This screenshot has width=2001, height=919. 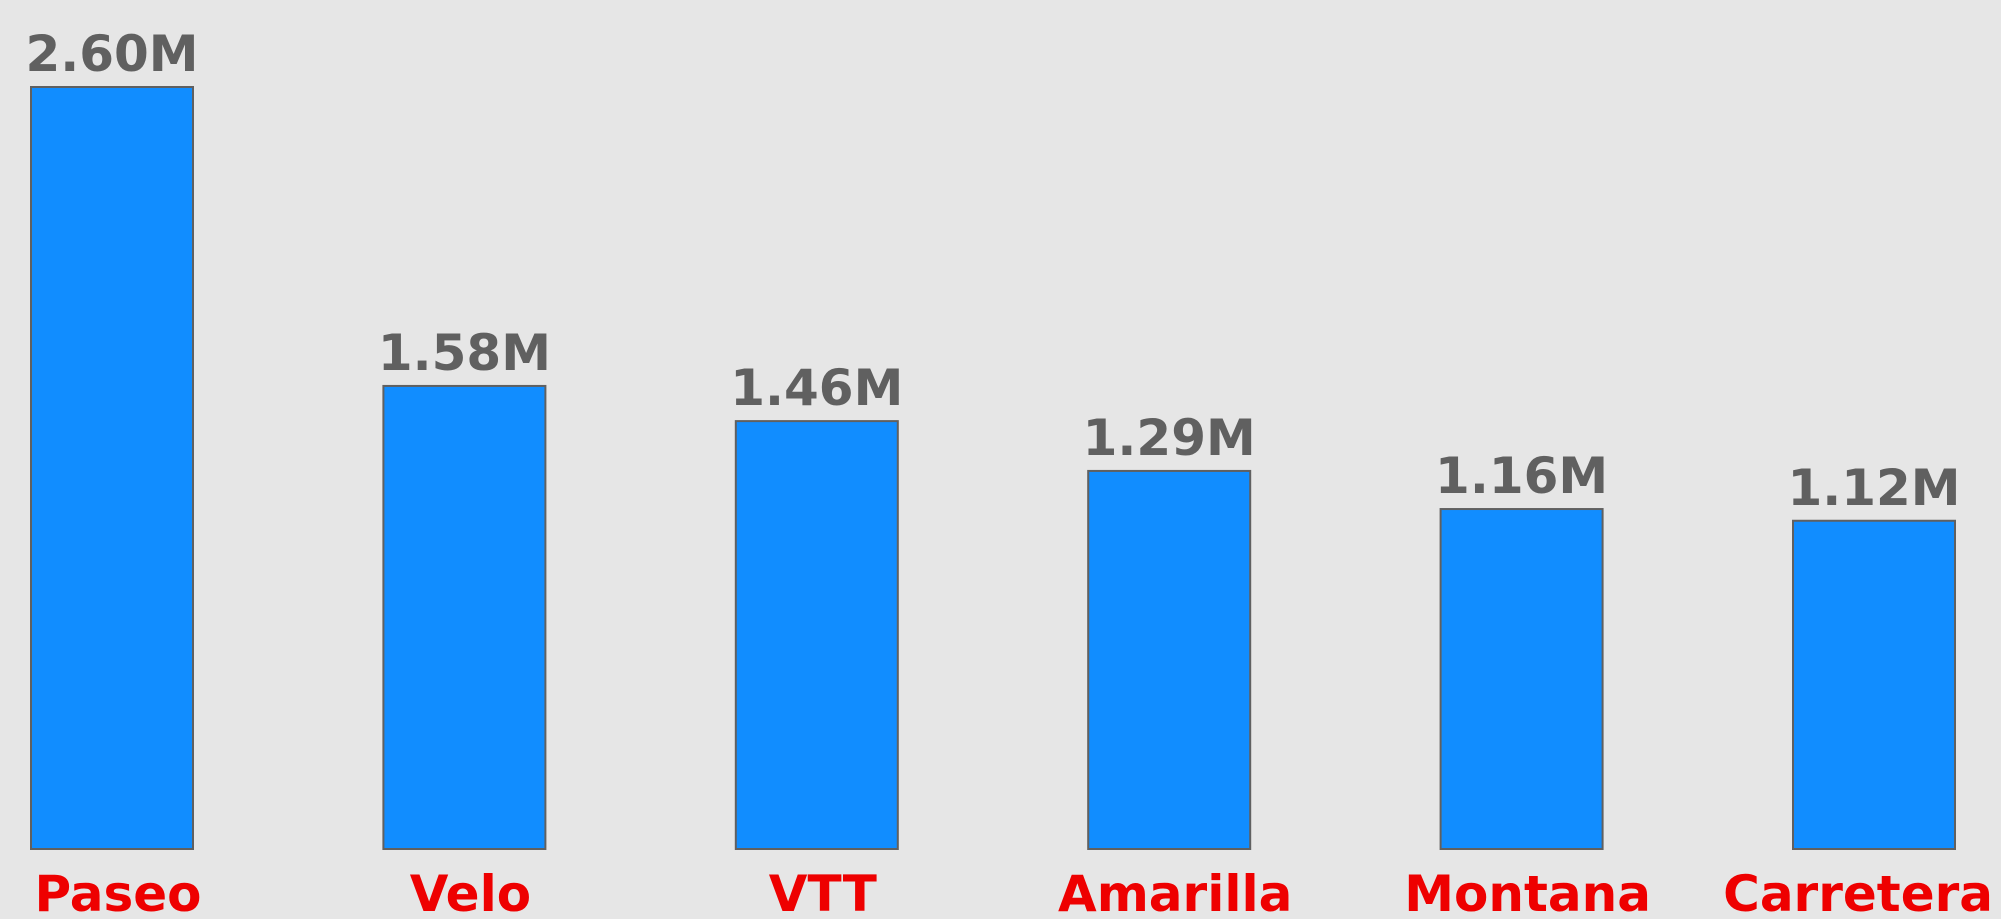 What do you see at coordinates (464, 353) in the screenshot?
I see `data-label: 1.58M` at bounding box center [464, 353].